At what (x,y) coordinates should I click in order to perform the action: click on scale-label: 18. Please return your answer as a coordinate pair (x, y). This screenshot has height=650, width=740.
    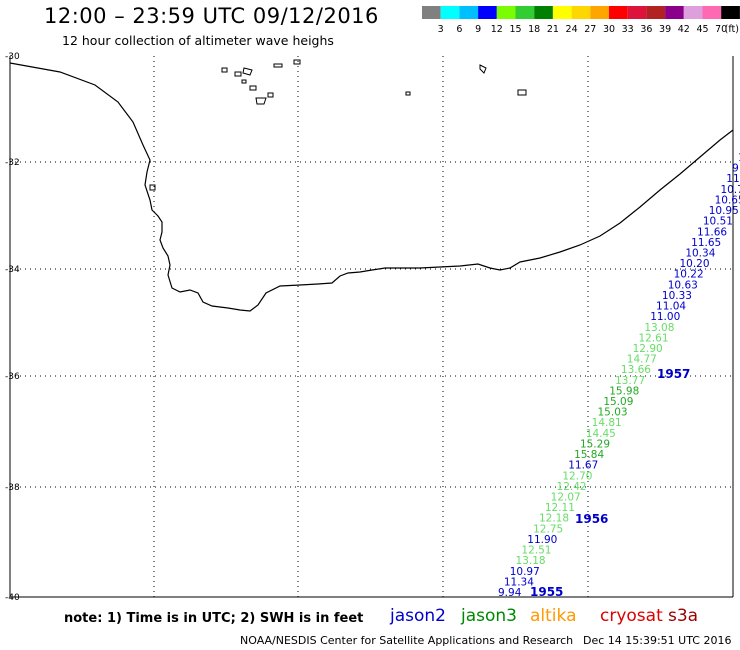
    Looking at the image, I should click on (534, 29).